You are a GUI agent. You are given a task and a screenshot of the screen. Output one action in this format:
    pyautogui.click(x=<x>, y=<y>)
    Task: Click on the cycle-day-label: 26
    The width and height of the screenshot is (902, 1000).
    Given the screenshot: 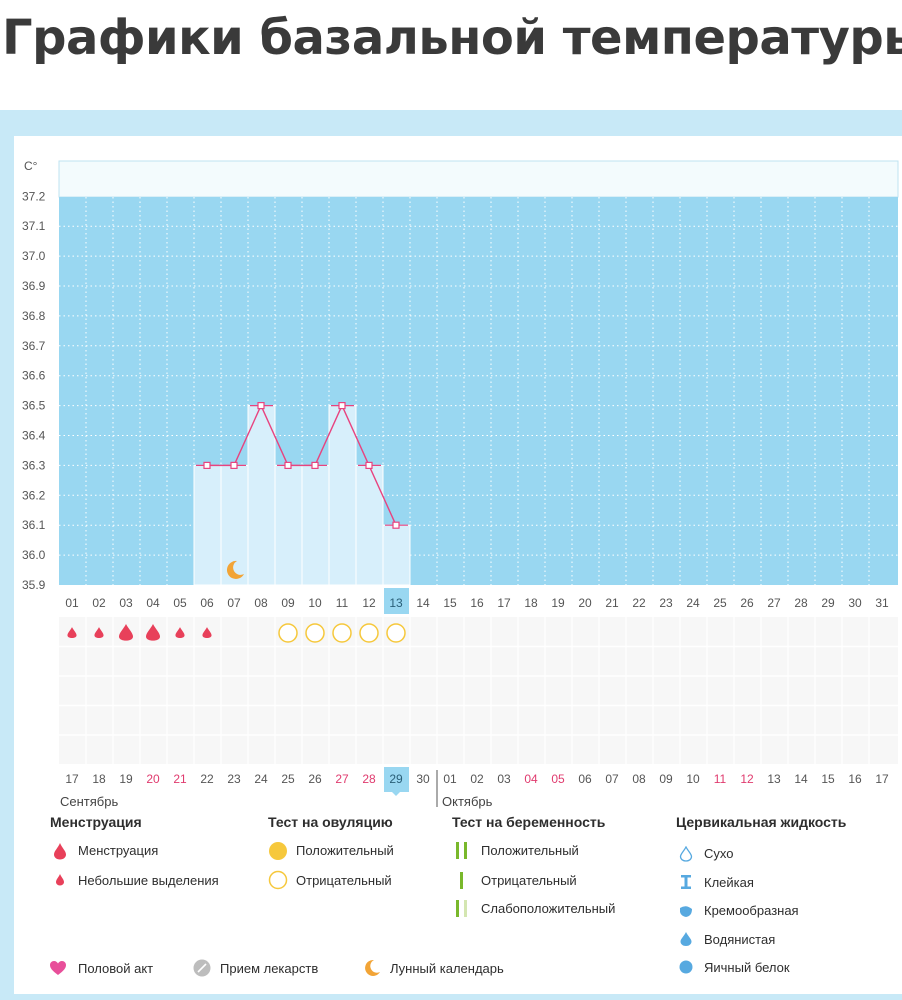 What is the action you would take?
    pyautogui.click(x=747, y=603)
    